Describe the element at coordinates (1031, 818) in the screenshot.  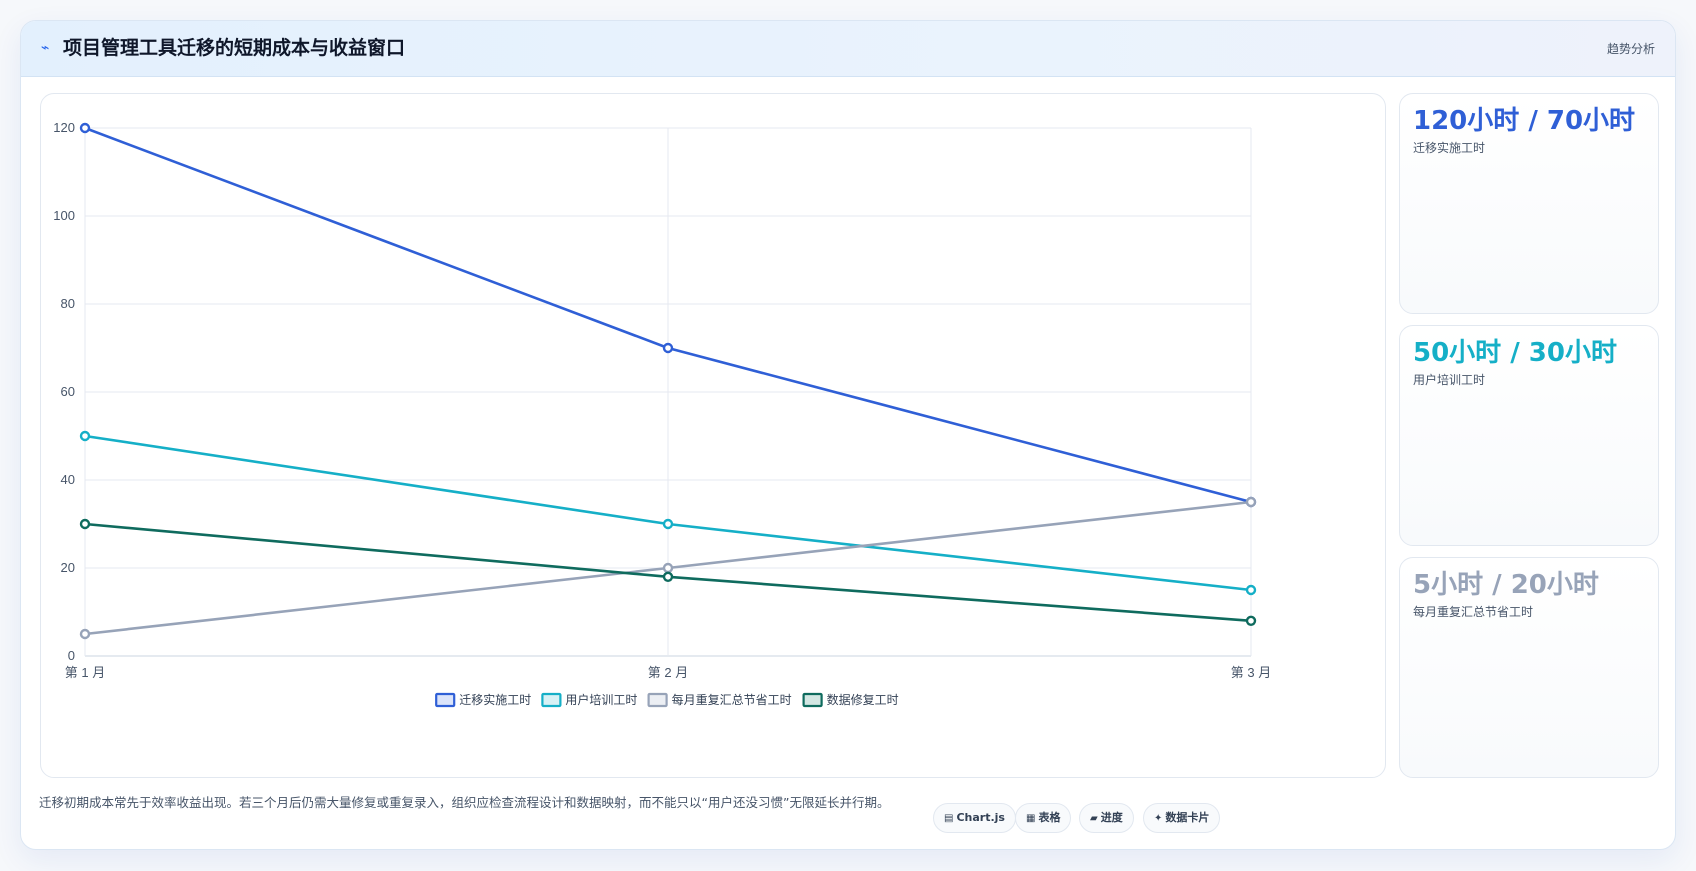
I see `table-icon: ▦` at that location.